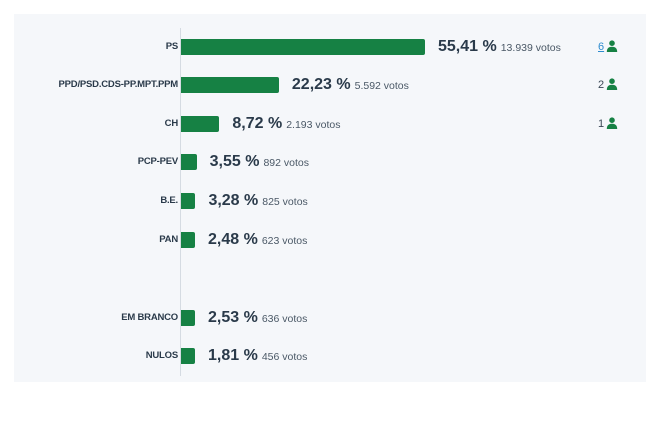 The image size is (660, 427). Describe the element at coordinates (149, 317) in the screenshot. I see `party-label: EM BRANCO` at that location.